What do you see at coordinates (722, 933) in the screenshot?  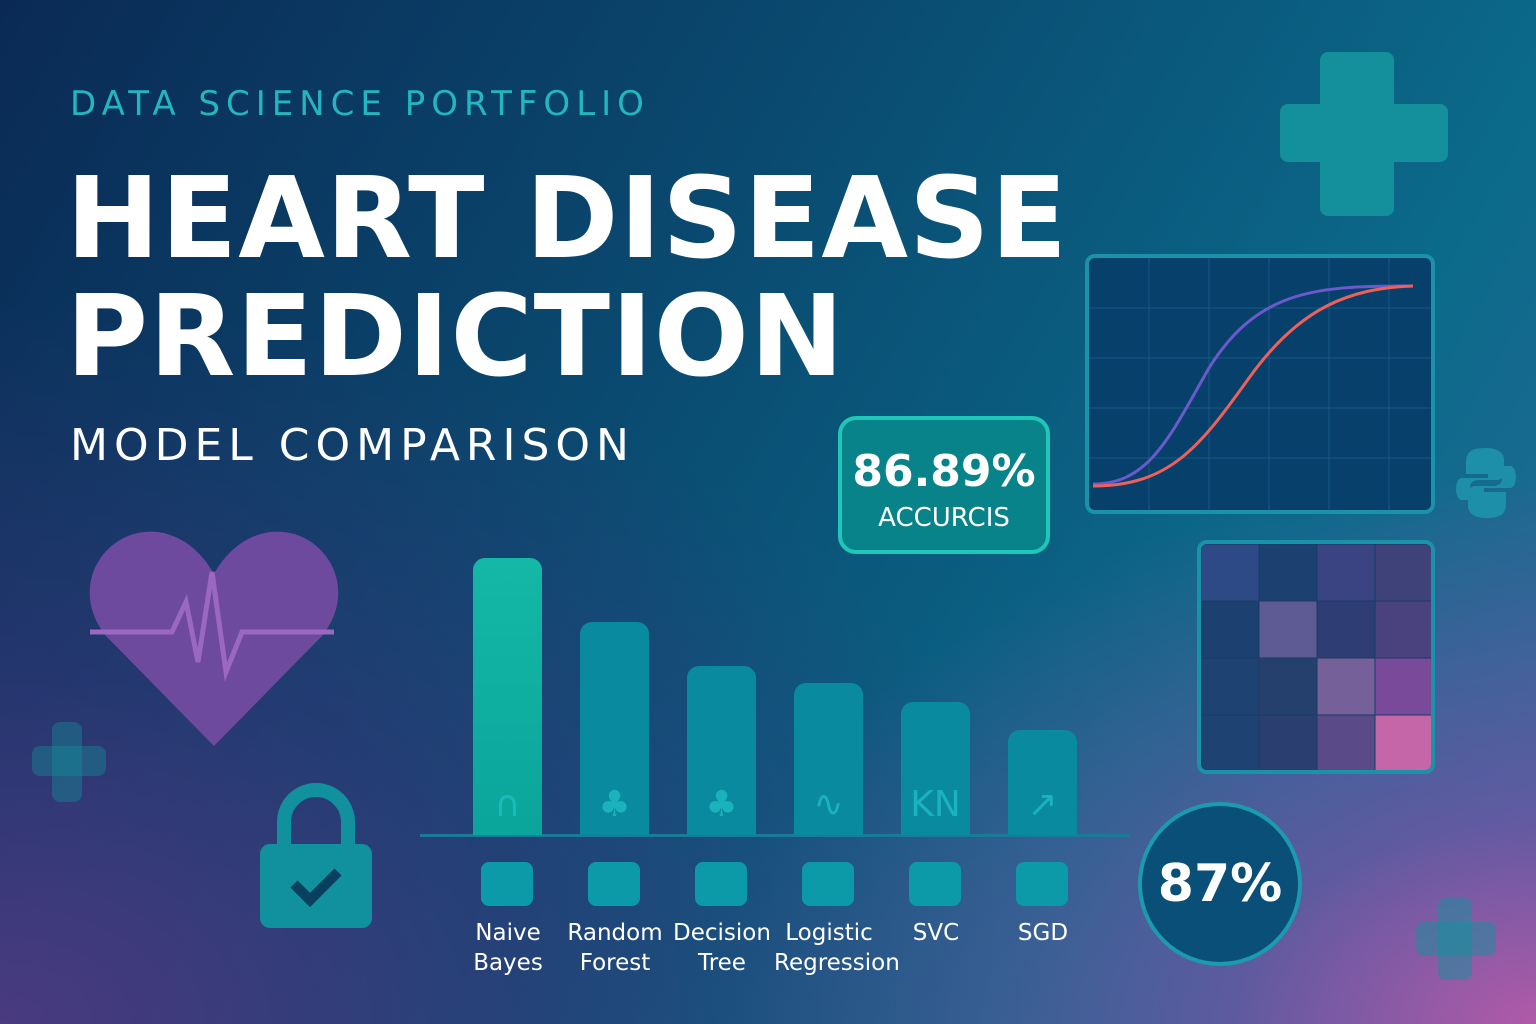 I see `model-label-line: Decision` at bounding box center [722, 933].